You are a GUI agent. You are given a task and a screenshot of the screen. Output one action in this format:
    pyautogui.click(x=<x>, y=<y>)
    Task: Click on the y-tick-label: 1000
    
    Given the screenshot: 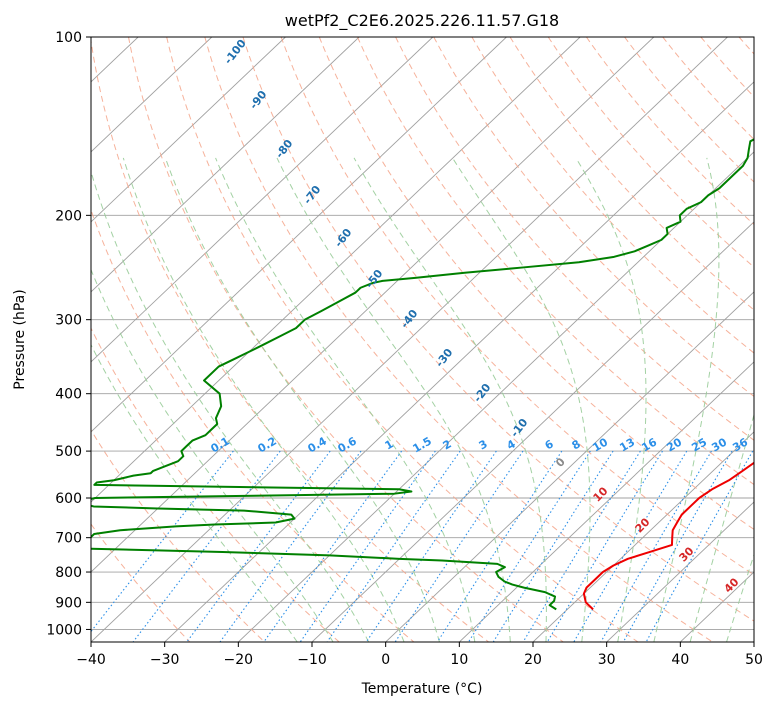 What is the action you would take?
    pyautogui.click(x=64, y=630)
    